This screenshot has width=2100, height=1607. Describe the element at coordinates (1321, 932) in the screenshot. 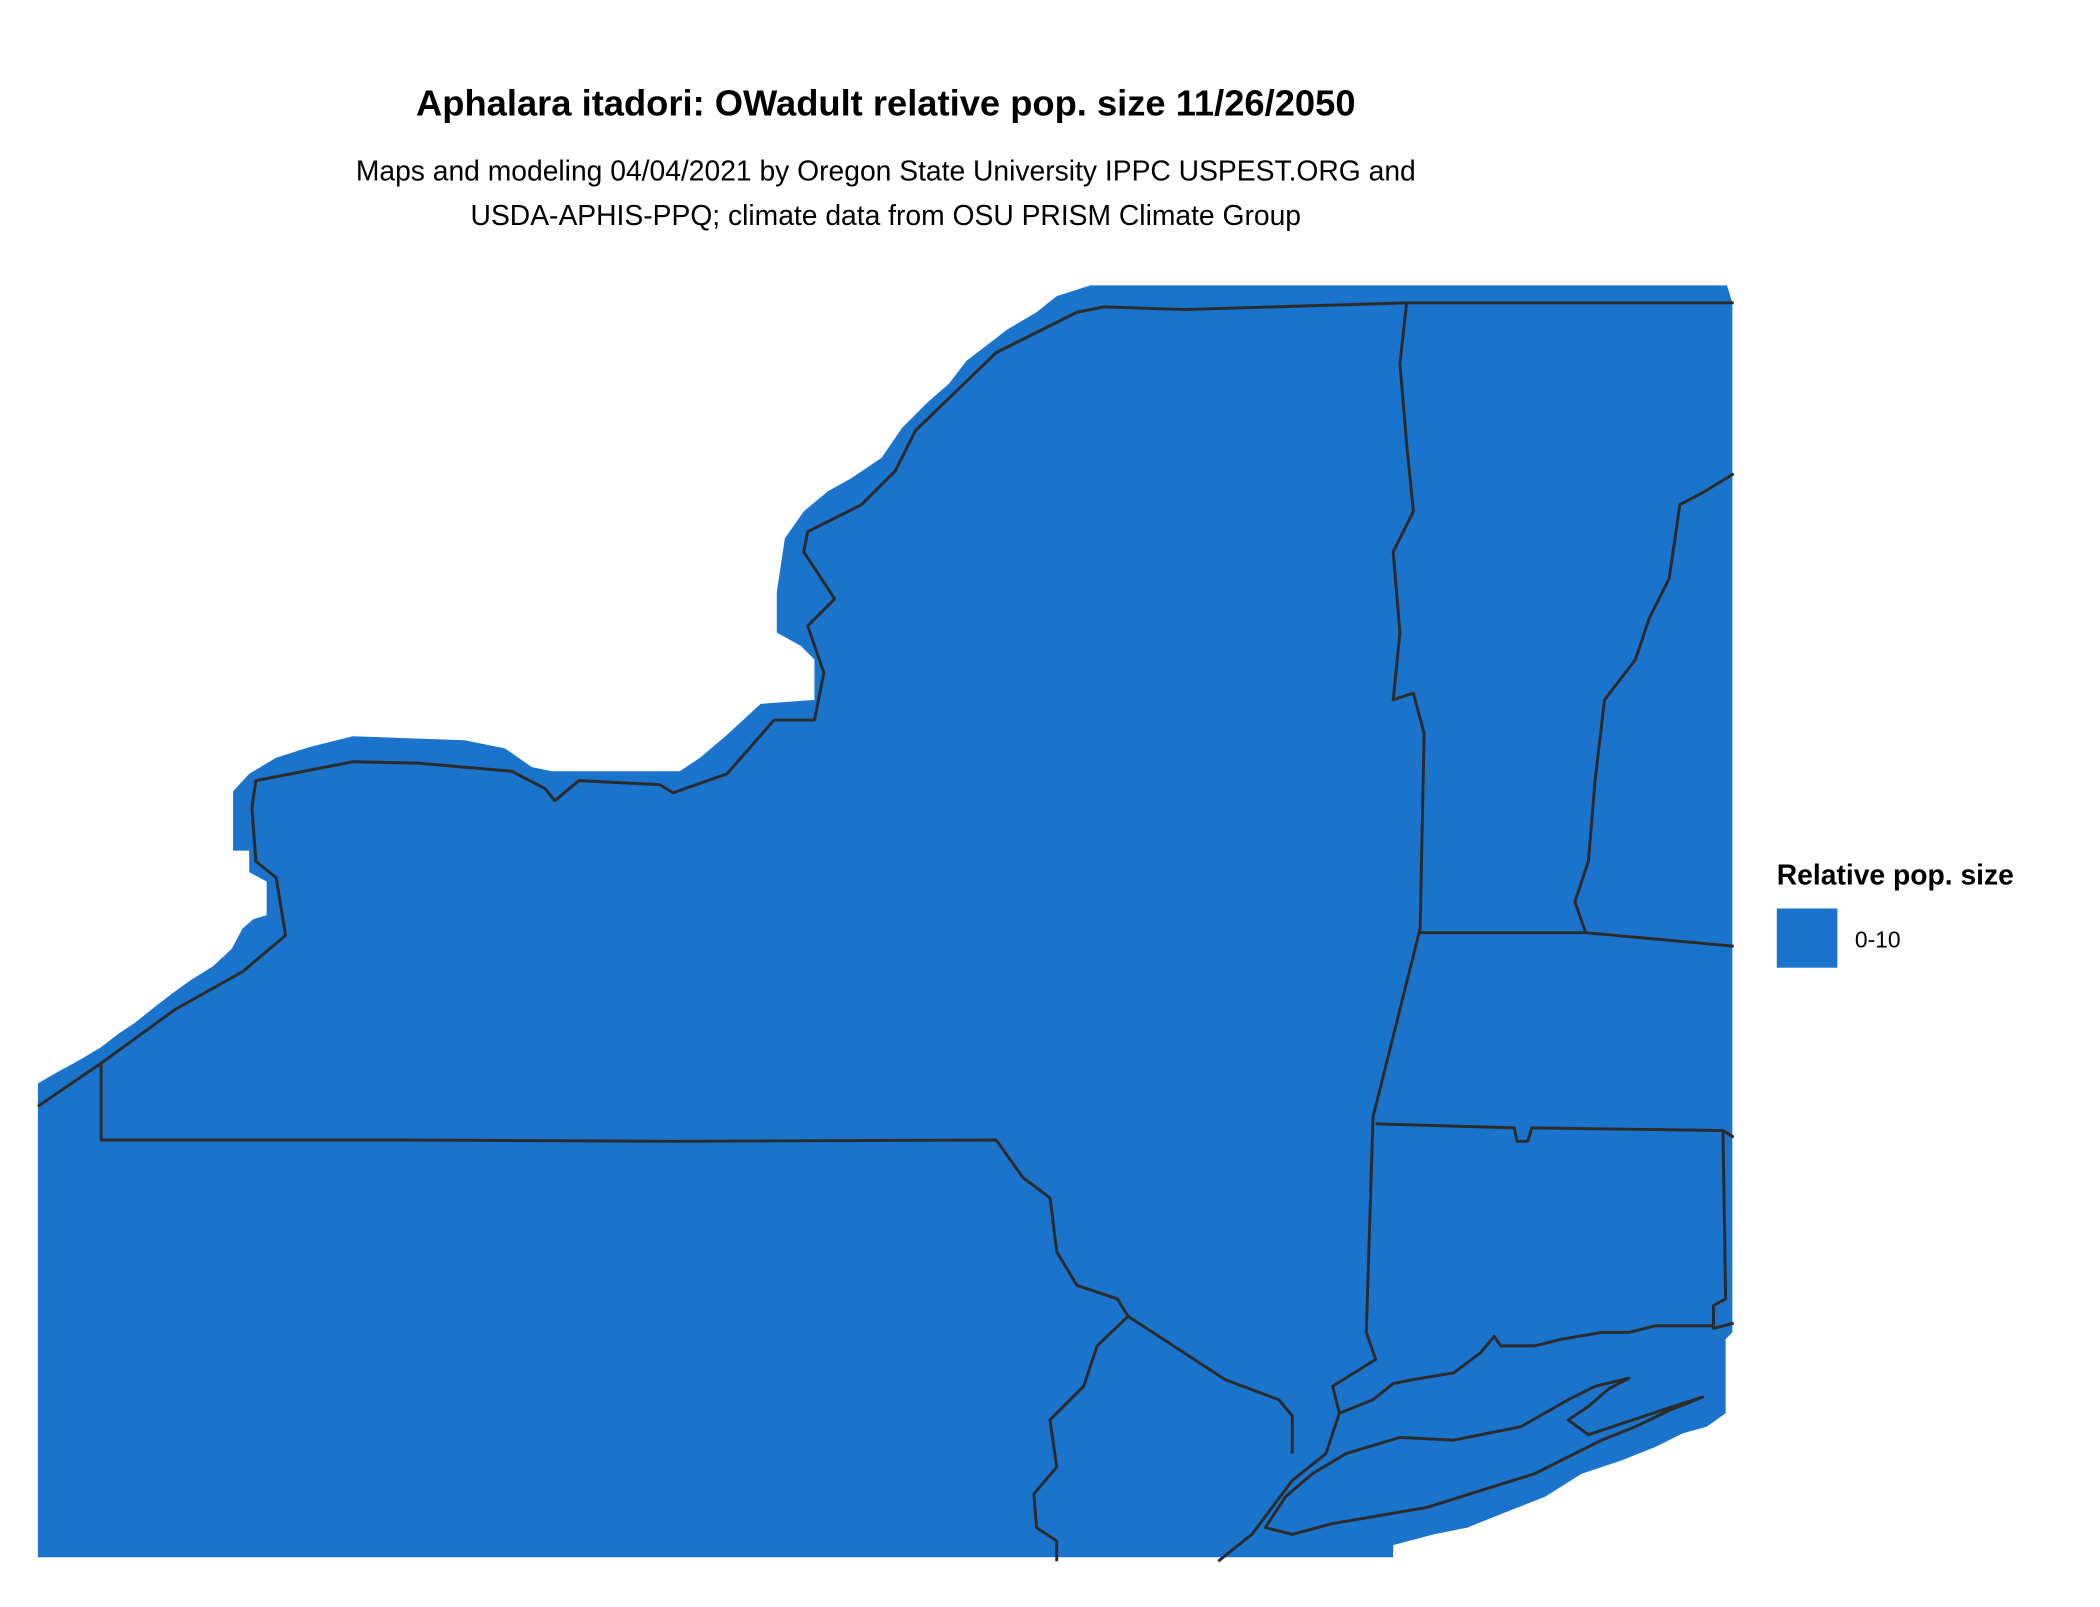

I see `border-ny-east` at that location.